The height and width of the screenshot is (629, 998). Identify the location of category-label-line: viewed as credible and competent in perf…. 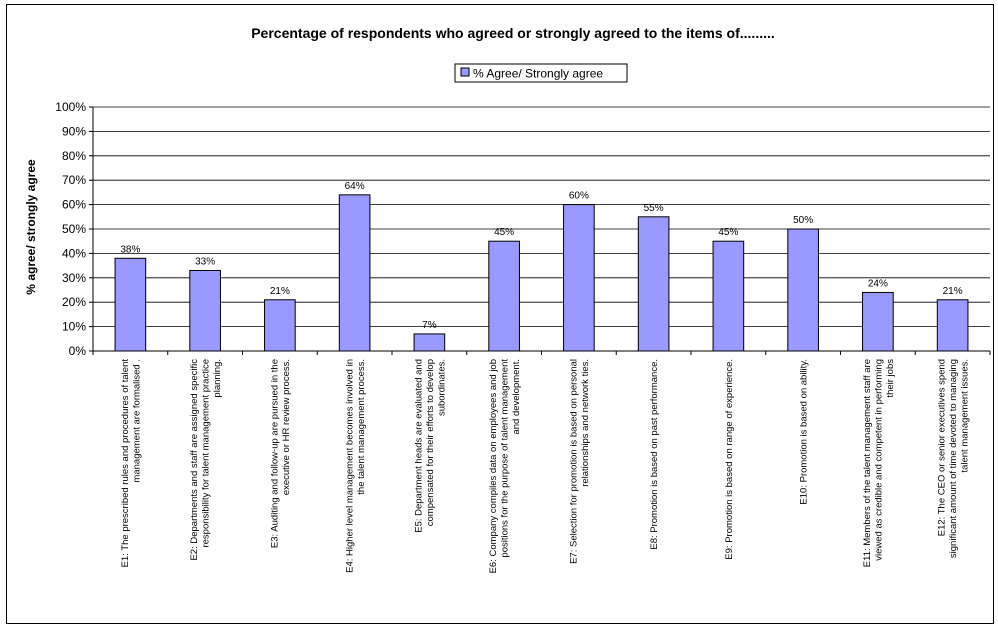
(878, 460).